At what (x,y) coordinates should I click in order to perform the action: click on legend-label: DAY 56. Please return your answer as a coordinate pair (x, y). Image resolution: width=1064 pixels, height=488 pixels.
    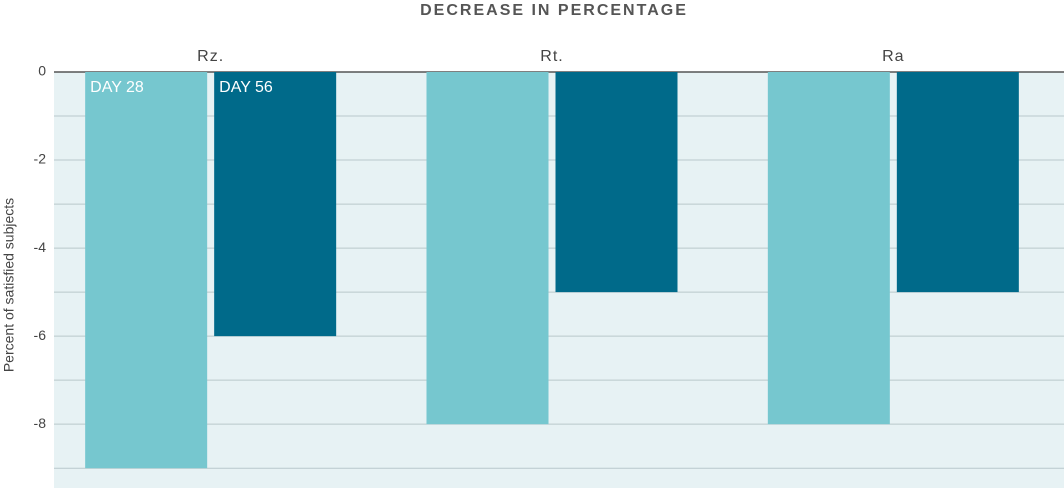
    Looking at the image, I should click on (246, 87).